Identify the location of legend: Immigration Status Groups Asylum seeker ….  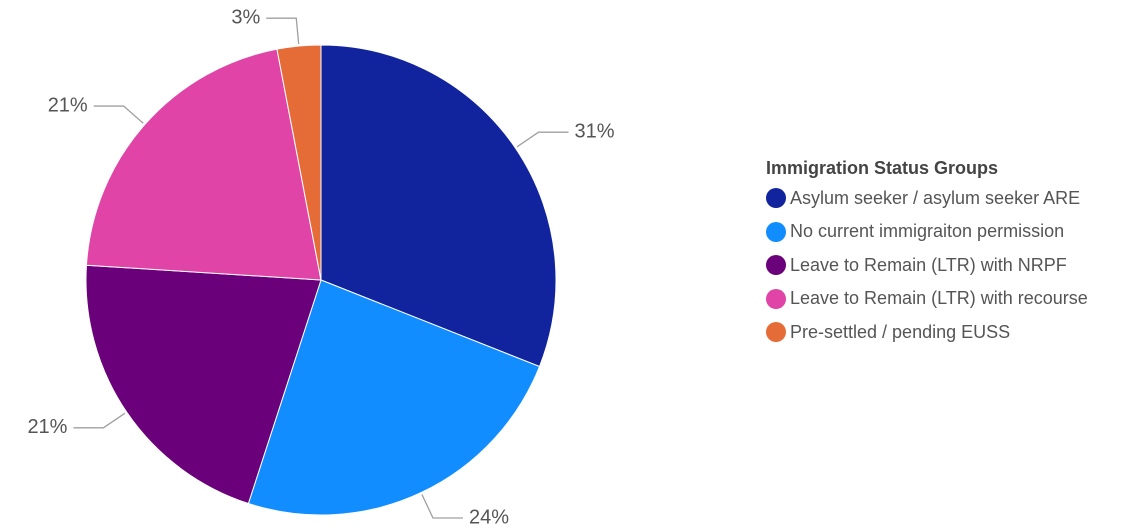
(927, 256).